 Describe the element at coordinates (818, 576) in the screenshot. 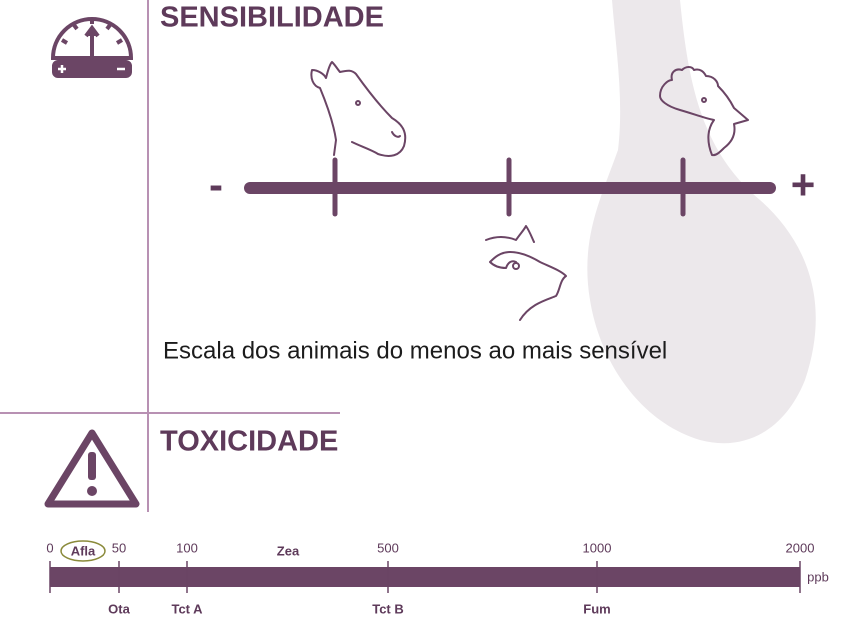

I see `unit: ppb` at that location.